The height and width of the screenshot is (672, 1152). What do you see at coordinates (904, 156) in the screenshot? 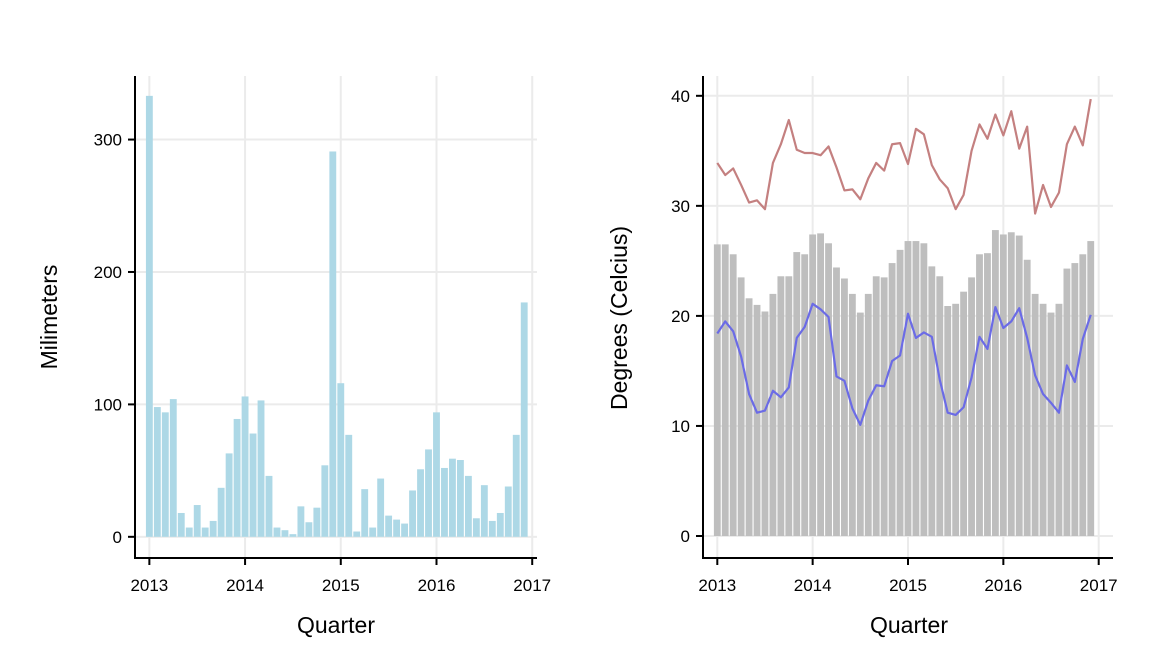
I see `upper-temperature-line` at bounding box center [904, 156].